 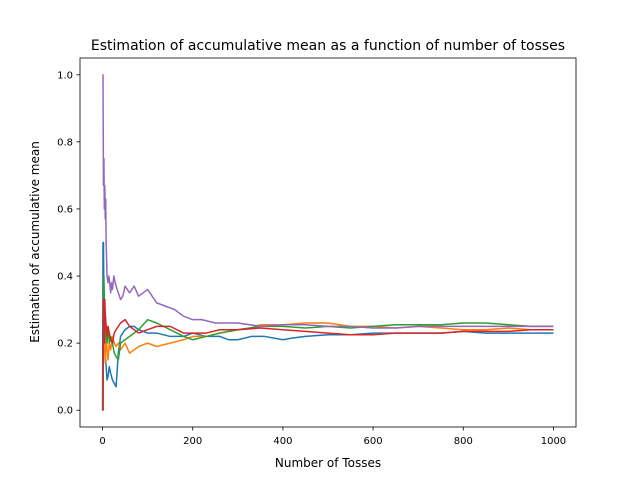 I want to click on y-tick-label: 0.4, so click(x=65, y=277).